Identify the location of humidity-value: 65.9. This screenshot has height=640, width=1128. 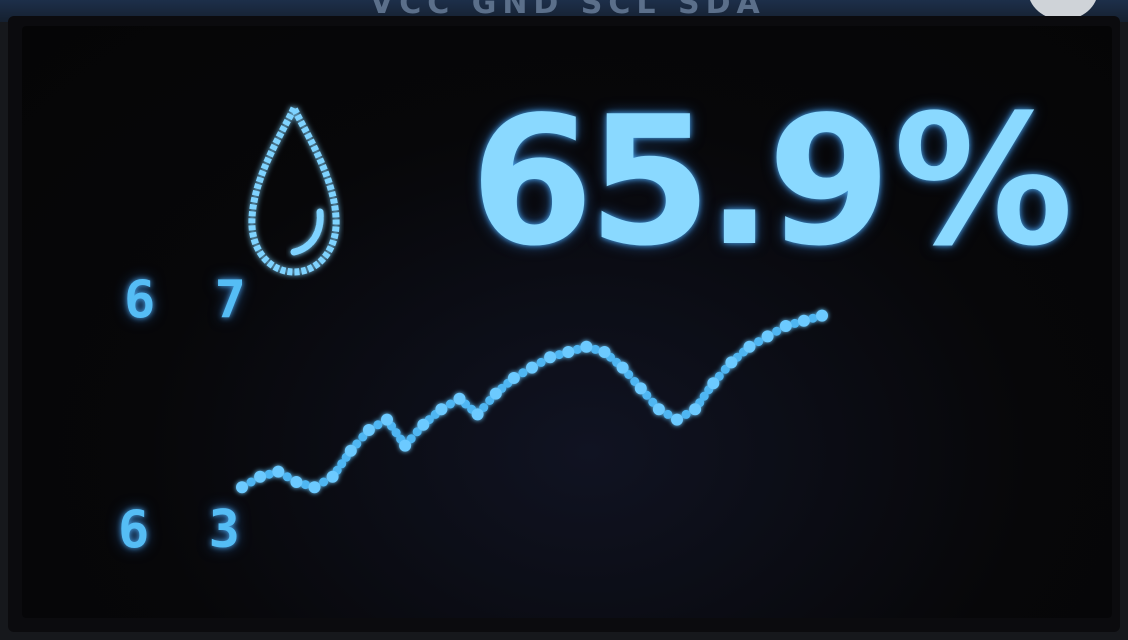
(680, 181).